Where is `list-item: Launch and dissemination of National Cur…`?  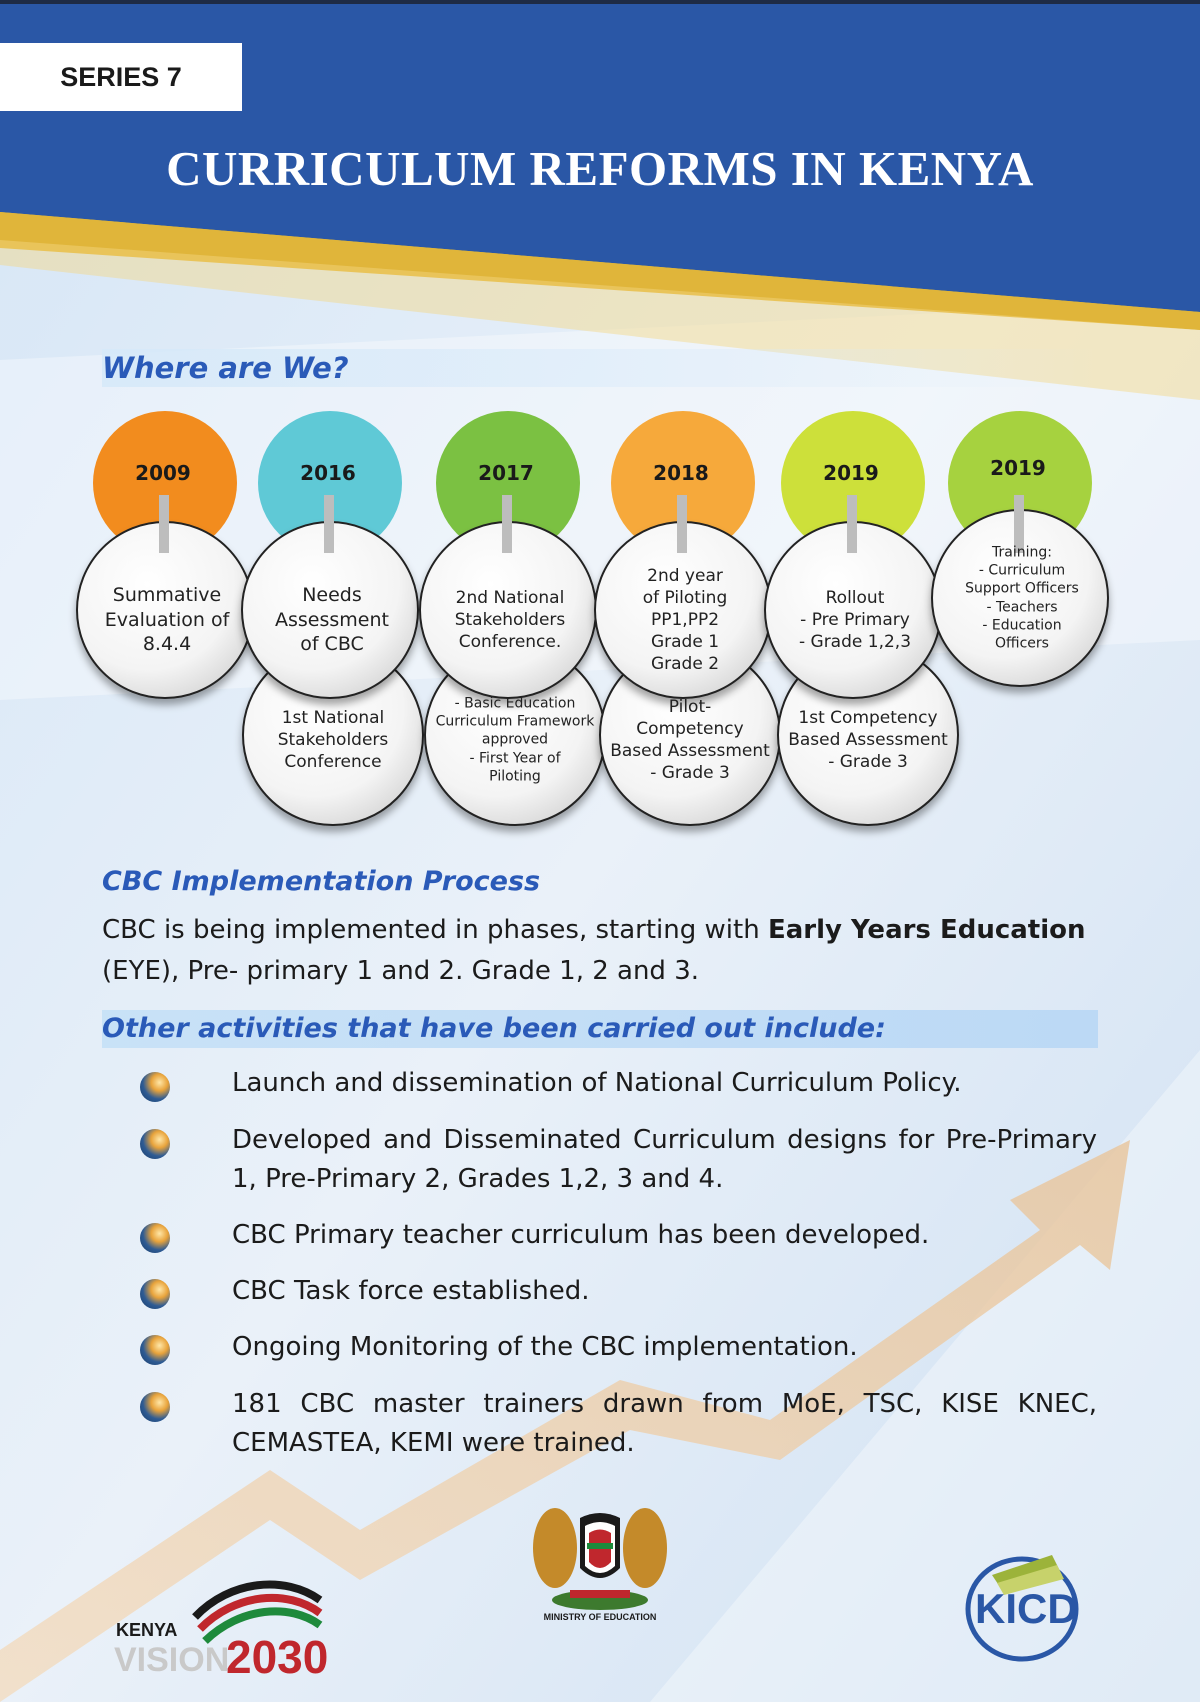 list-item: Launch and dissemination of National Cur… is located at coordinates (597, 1083).